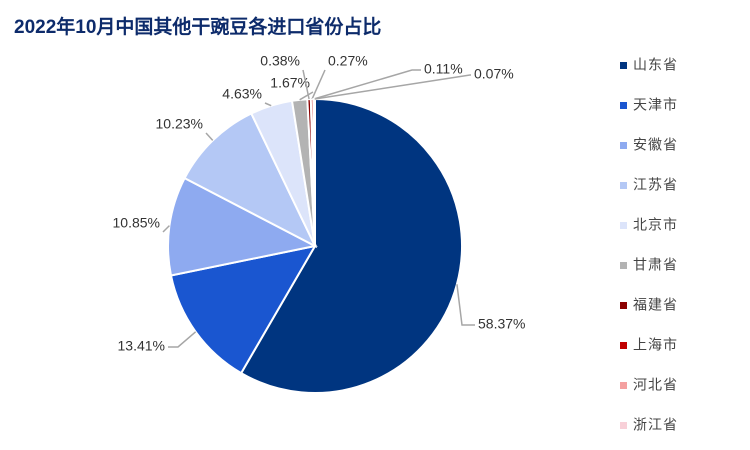 The image size is (750, 450). Describe the element at coordinates (136, 223) in the screenshot. I see `data-label: 10.85%` at that location.